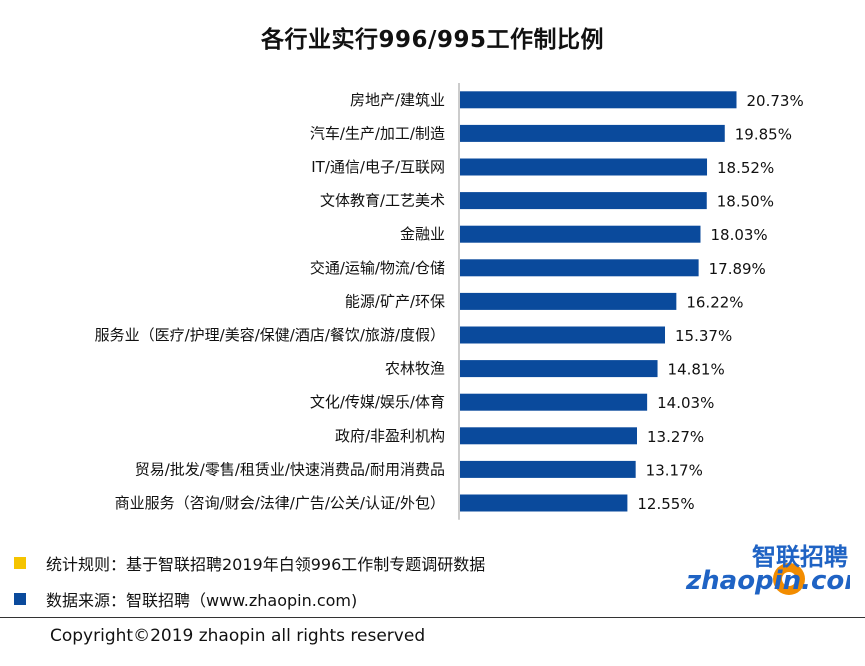 This screenshot has width=865, height=666. What do you see at coordinates (266, 564) in the screenshot?
I see `note-rule-text: 统计规则：基于智联招聘2019年白领996工作制专题调研数据` at bounding box center [266, 564].